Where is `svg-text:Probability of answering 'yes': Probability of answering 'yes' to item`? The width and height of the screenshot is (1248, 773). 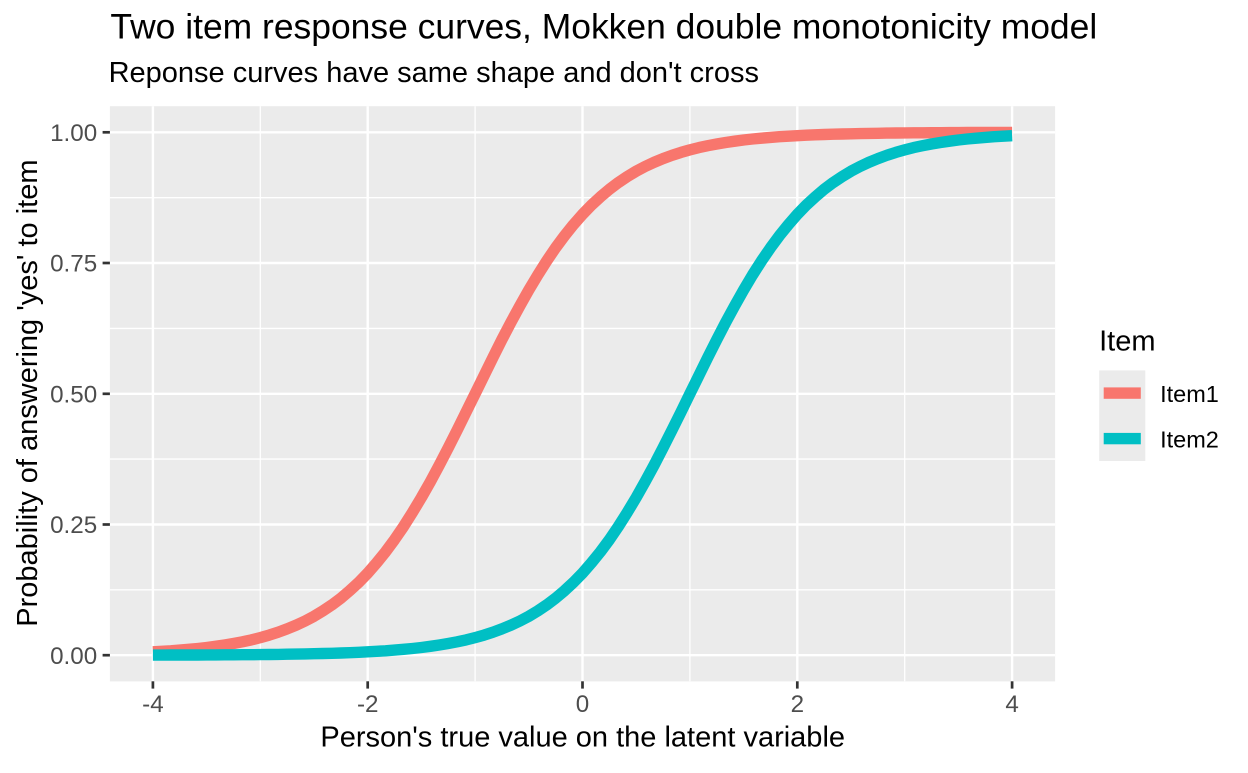 svg-text:Probability of answering 'yes': Probability of answering 'yes' to item is located at coordinates (28, 392).